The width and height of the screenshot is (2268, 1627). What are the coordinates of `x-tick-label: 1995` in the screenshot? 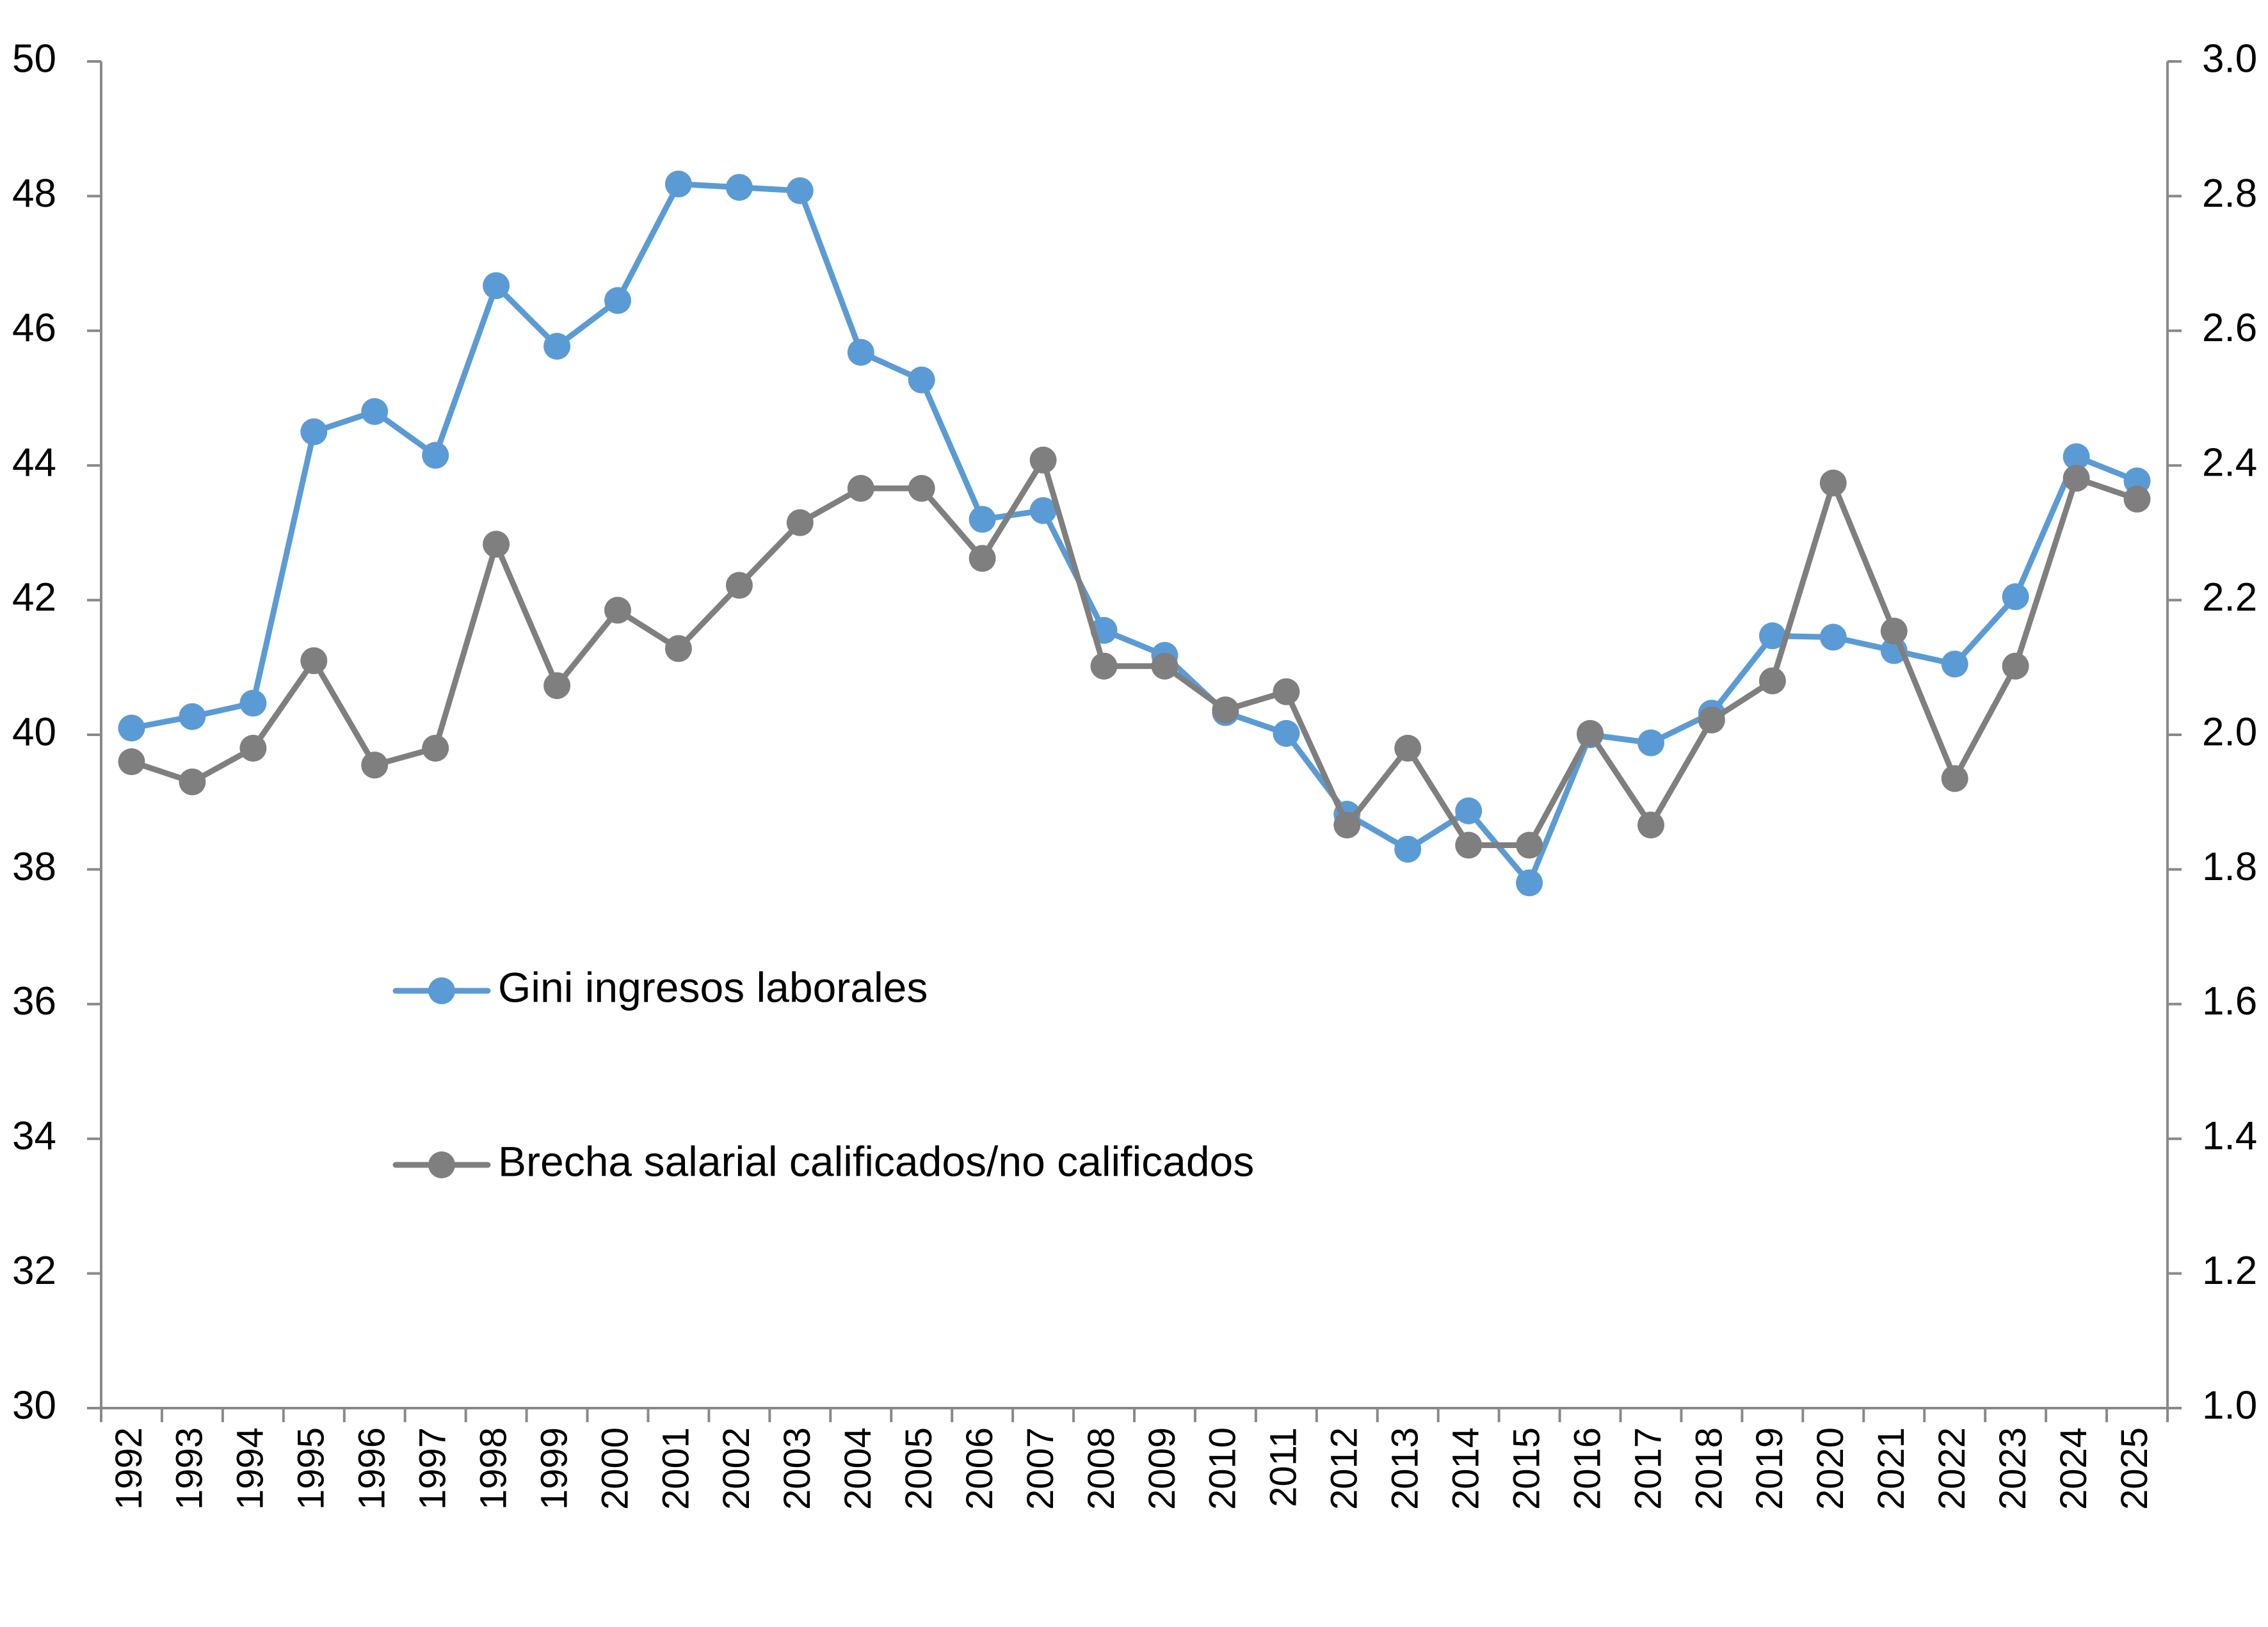 It's located at (311, 1468).